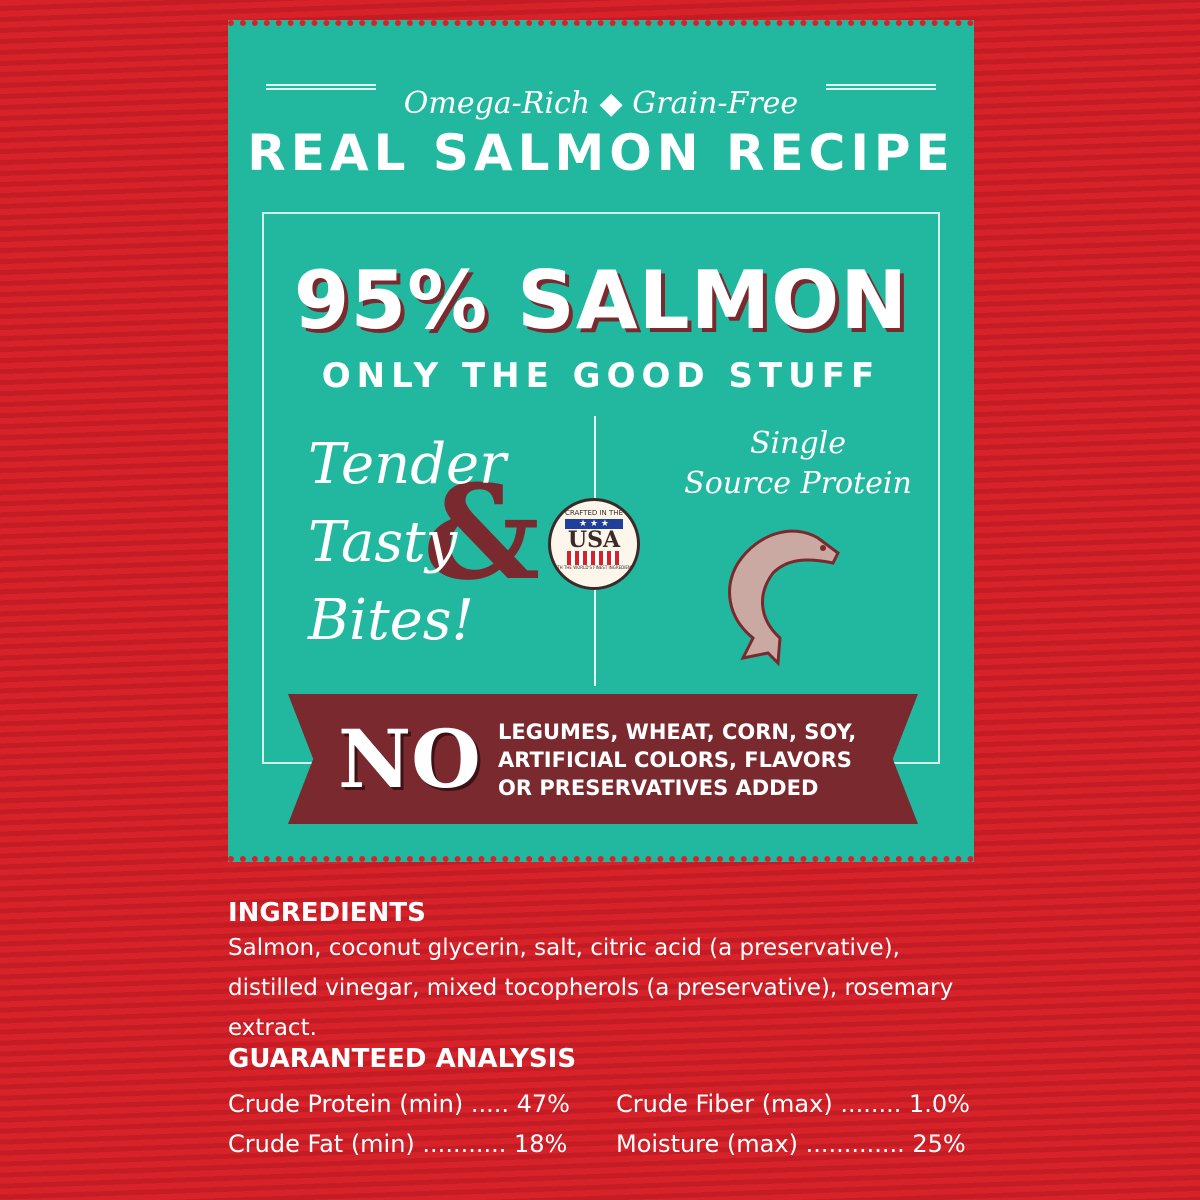  What do you see at coordinates (497, 103) in the screenshot?
I see `tagline-omega: Omega-Rich` at bounding box center [497, 103].